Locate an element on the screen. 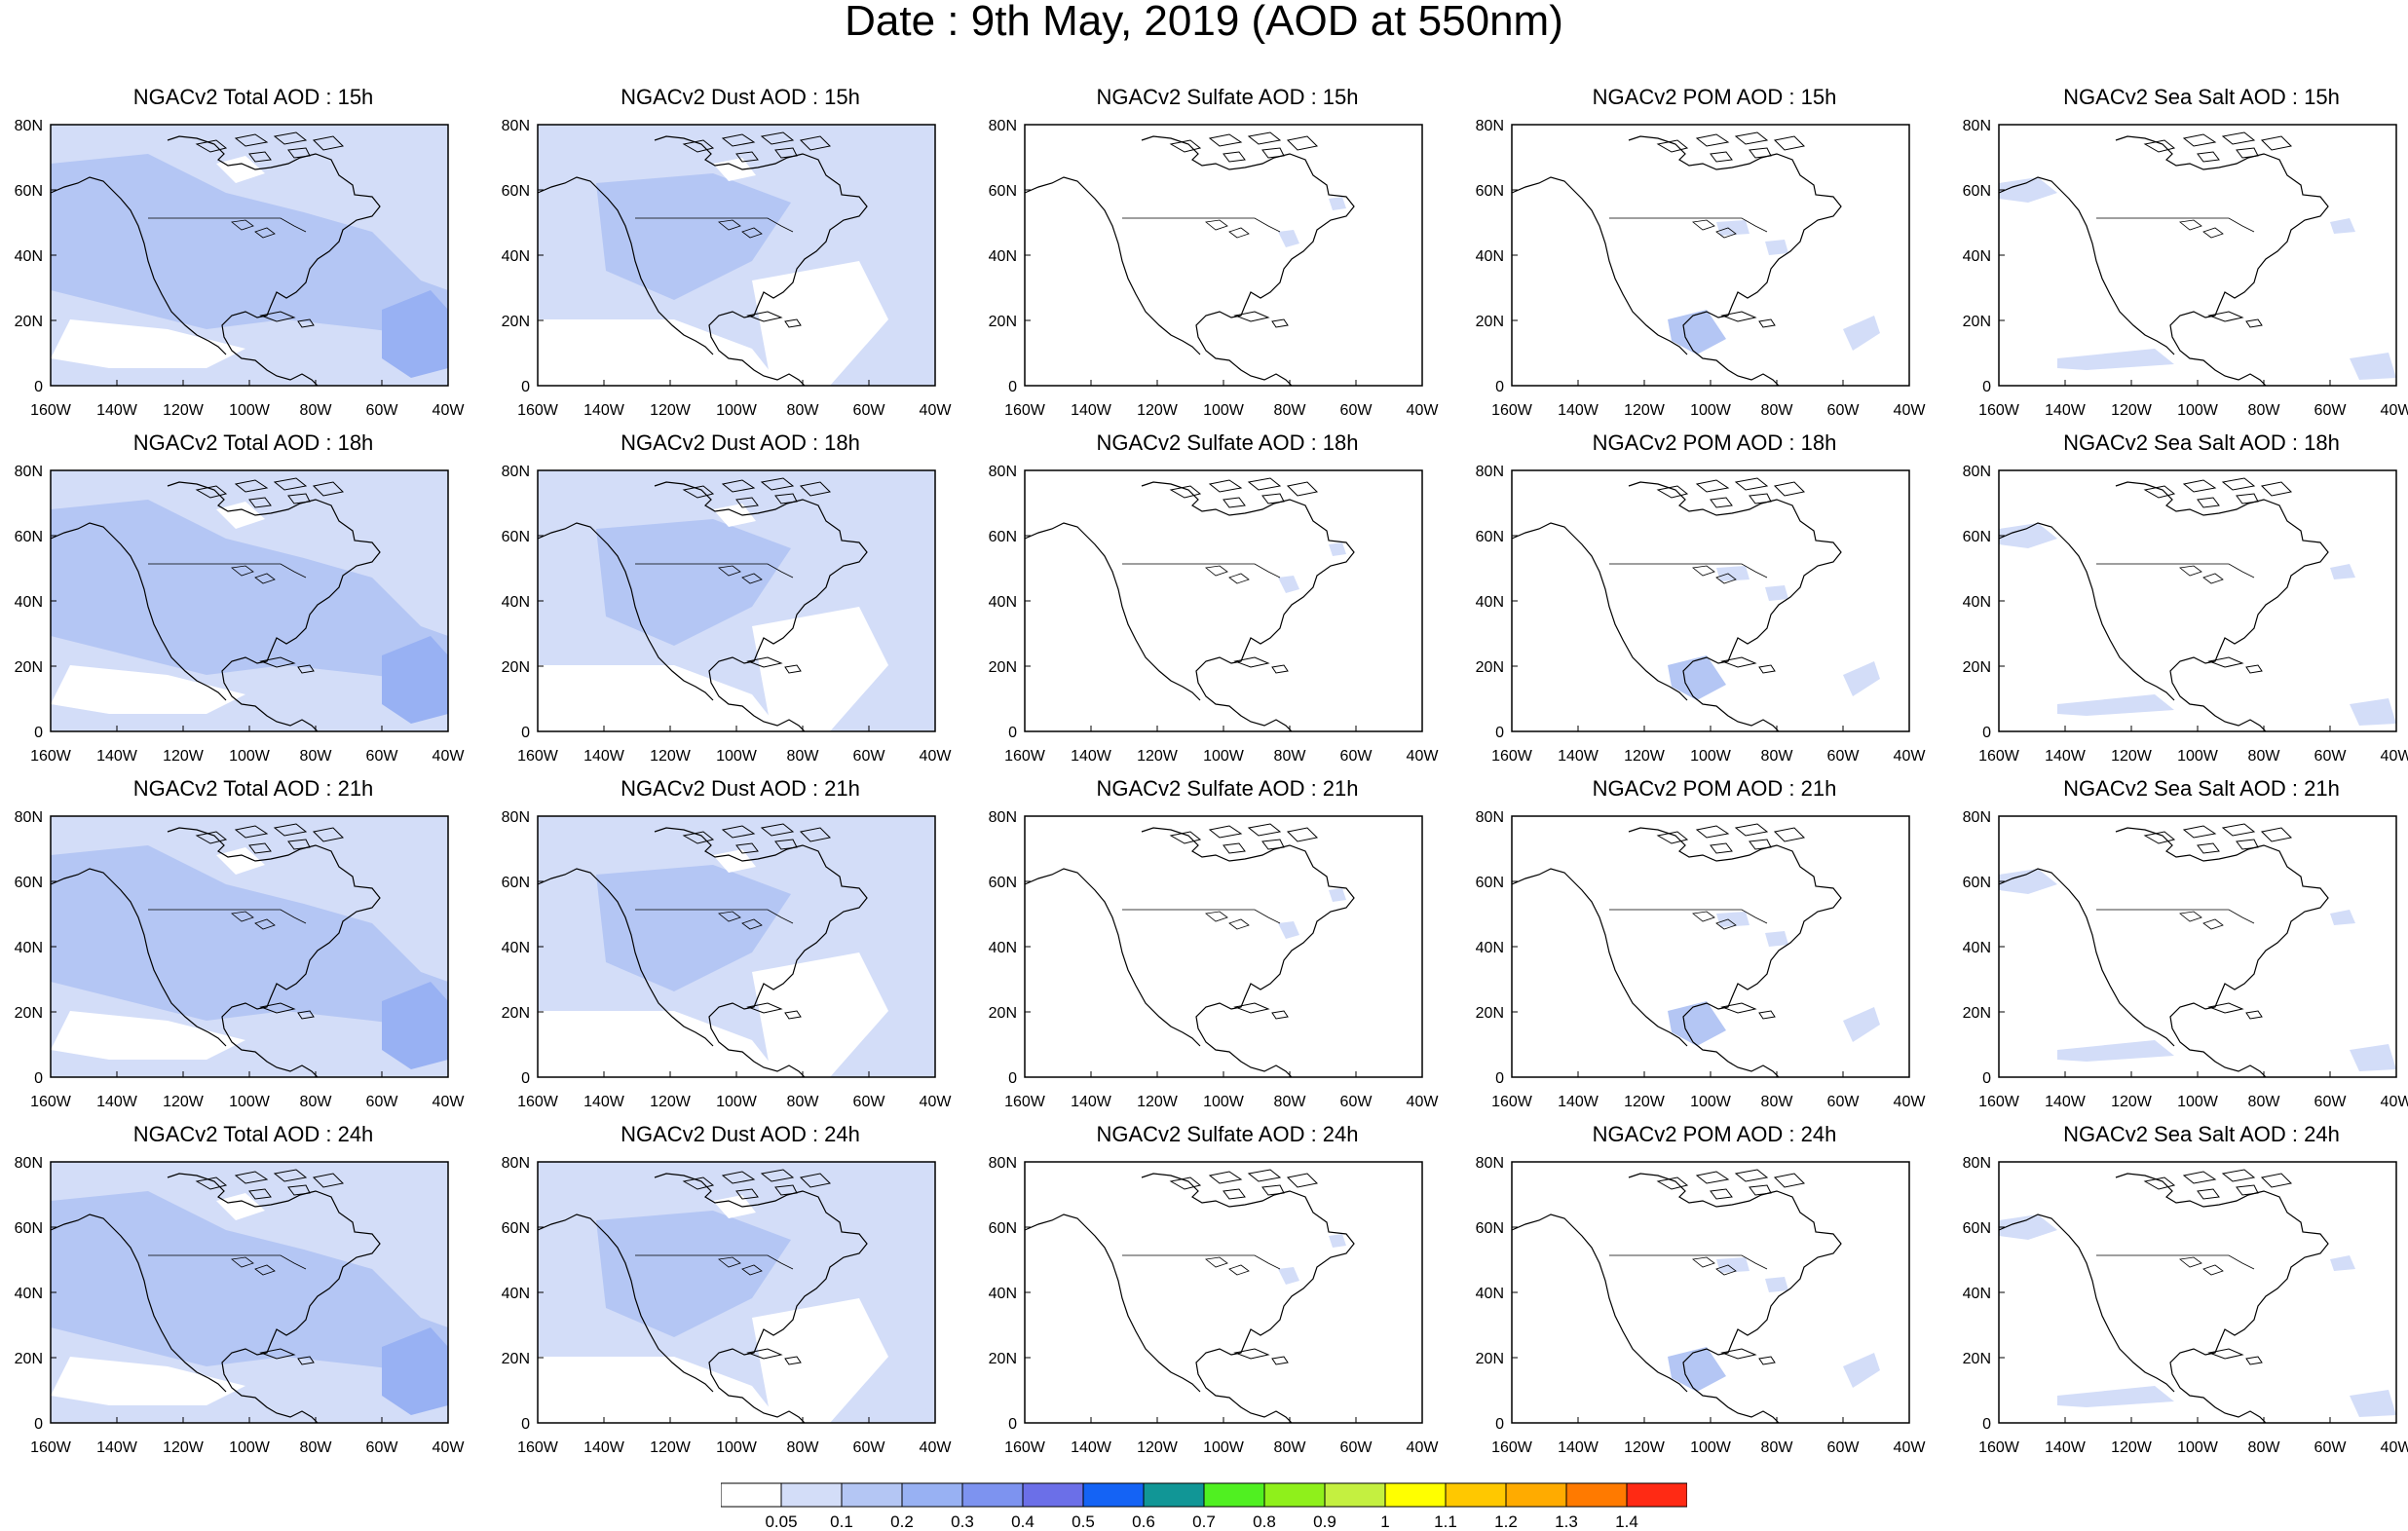 The width and height of the screenshot is (2408, 1531). colorbar-label: 0.5 is located at coordinates (1083, 1521).